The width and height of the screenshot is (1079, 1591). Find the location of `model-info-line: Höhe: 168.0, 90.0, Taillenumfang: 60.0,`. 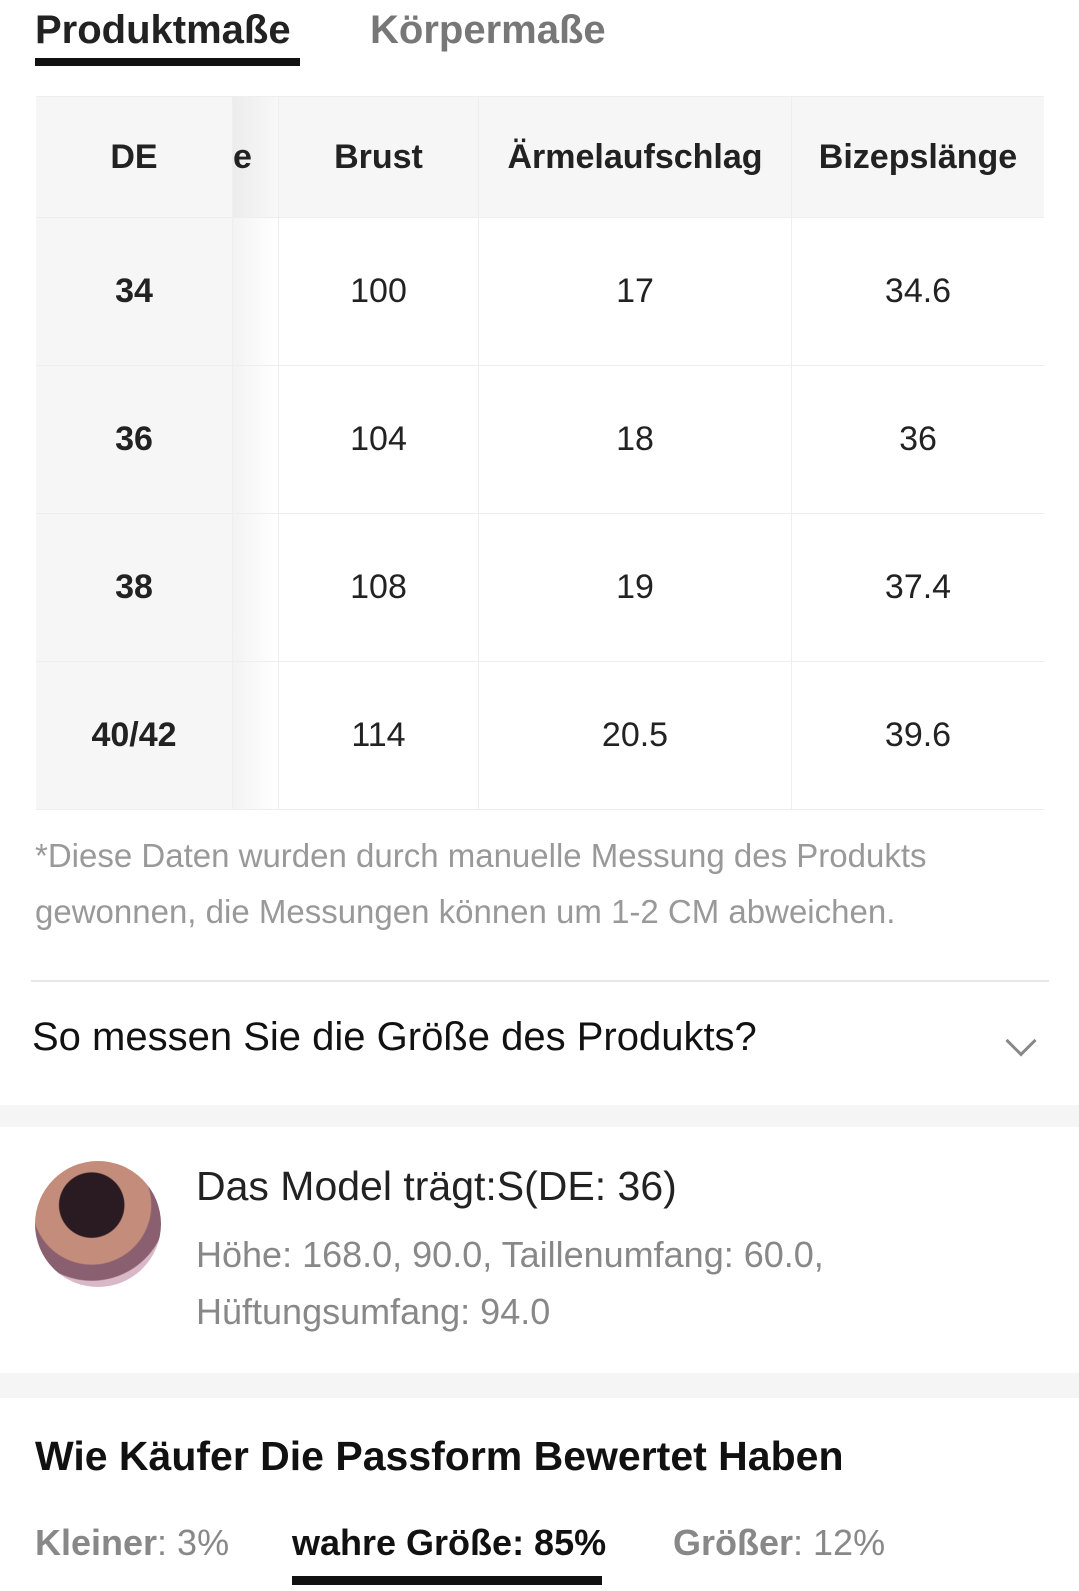

model-info-line: Höhe: 168.0, 90.0, Taillenumfang: 60.0, is located at coordinates (510, 1254).